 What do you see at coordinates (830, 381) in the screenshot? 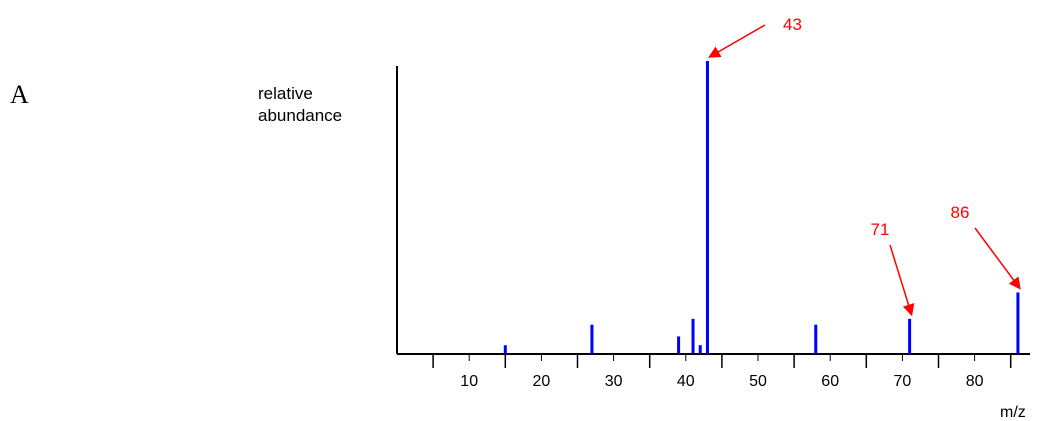
I see `x-tick-label-60: 60` at bounding box center [830, 381].